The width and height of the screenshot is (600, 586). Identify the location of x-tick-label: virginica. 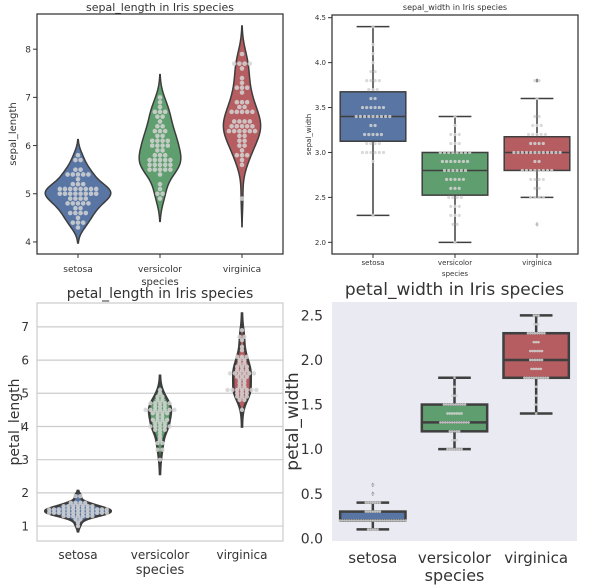
(242, 555).